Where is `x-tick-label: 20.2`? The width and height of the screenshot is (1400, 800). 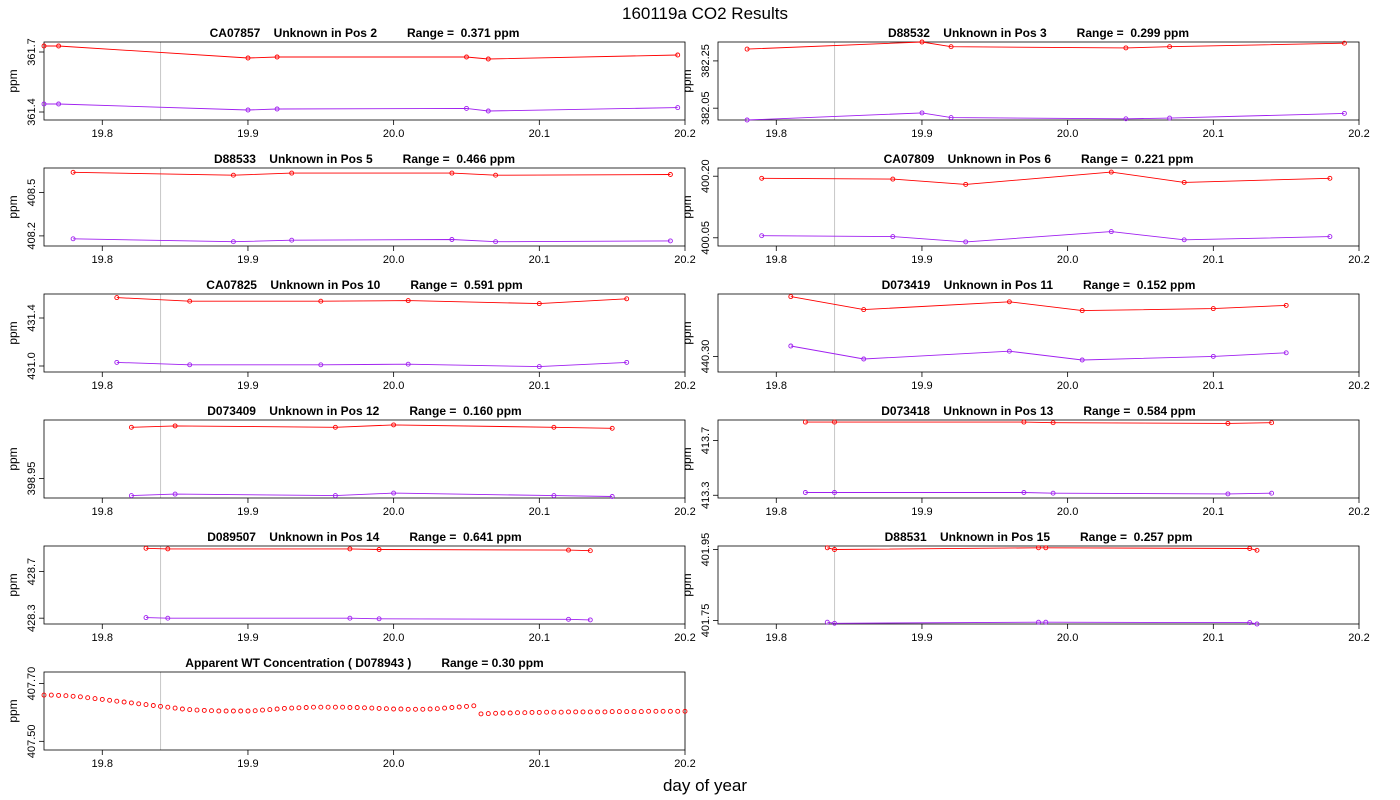 x-tick-label: 20.2 is located at coordinates (1358, 512).